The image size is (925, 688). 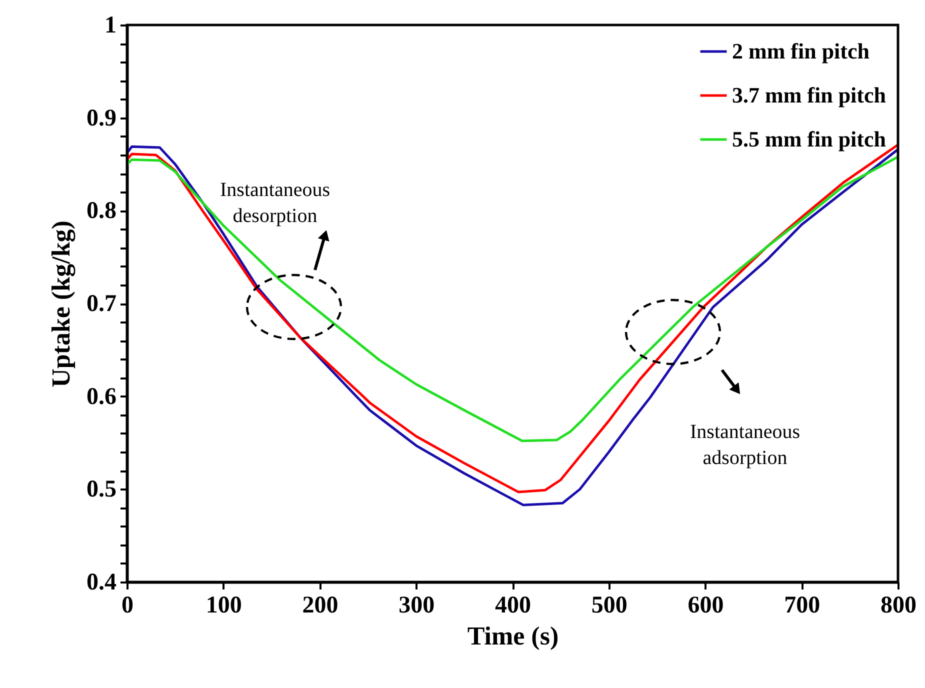 What do you see at coordinates (101, 583) in the screenshot?
I see `y-tick-label: 0.4` at bounding box center [101, 583].